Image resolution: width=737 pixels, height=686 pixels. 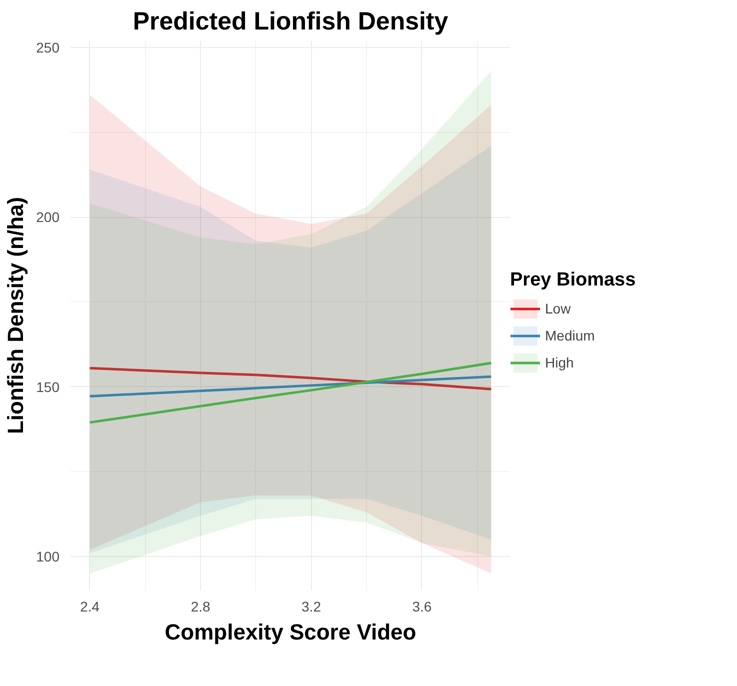 What do you see at coordinates (573, 280) in the screenshot?
I see `legend-title: Prey Biomass` at bounding box center [573, 280].